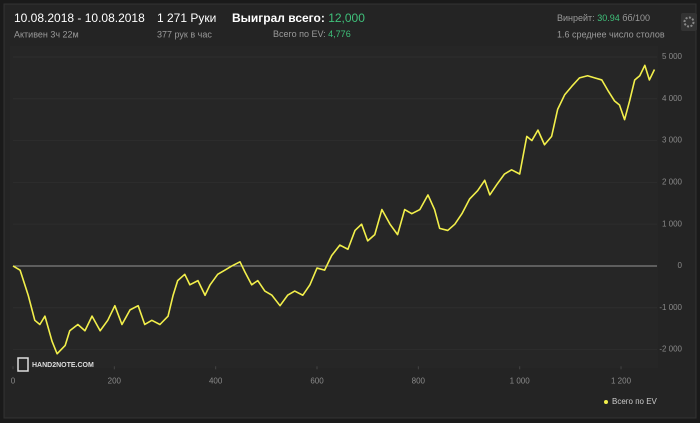 Image resolution: width=700 pixels, height=423 pixels. What do you see at coordinates (621, 380) in the screenshot?
I see `x-tick-label: 1 200` at bounding box center [621, 380].